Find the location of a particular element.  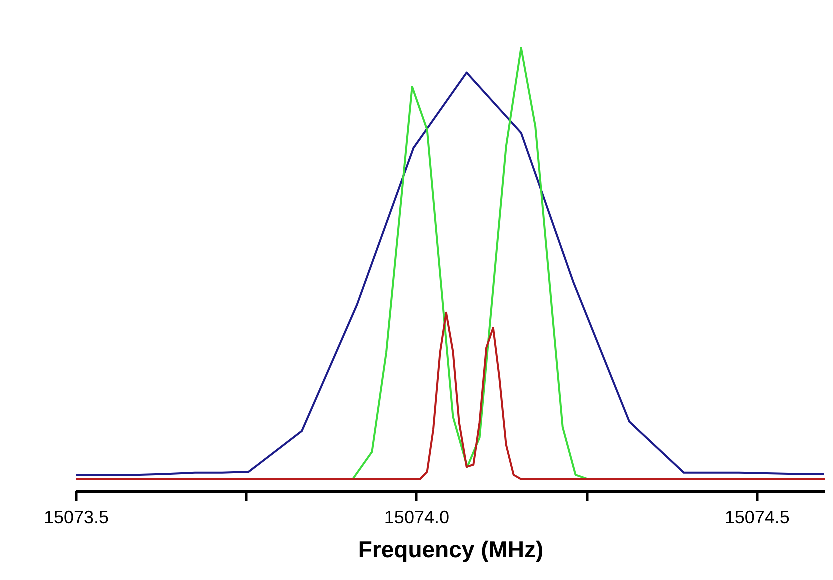

x-axis-title: Frequency (MHz) is located at coordinates (451, 549).